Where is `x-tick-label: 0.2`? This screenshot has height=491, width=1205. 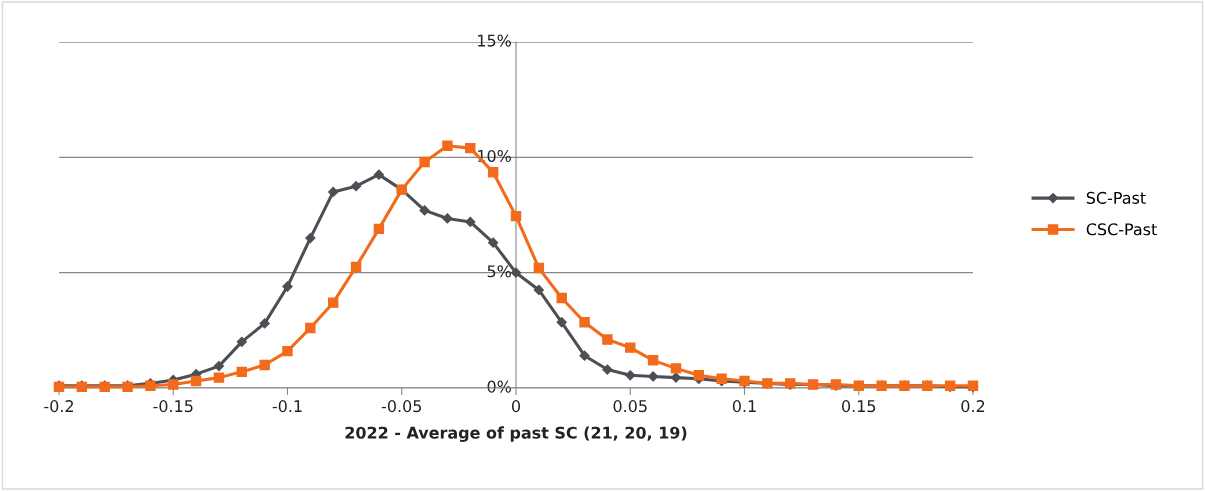 x-tick-label: 0.2 is located at coordinates (973, 406).